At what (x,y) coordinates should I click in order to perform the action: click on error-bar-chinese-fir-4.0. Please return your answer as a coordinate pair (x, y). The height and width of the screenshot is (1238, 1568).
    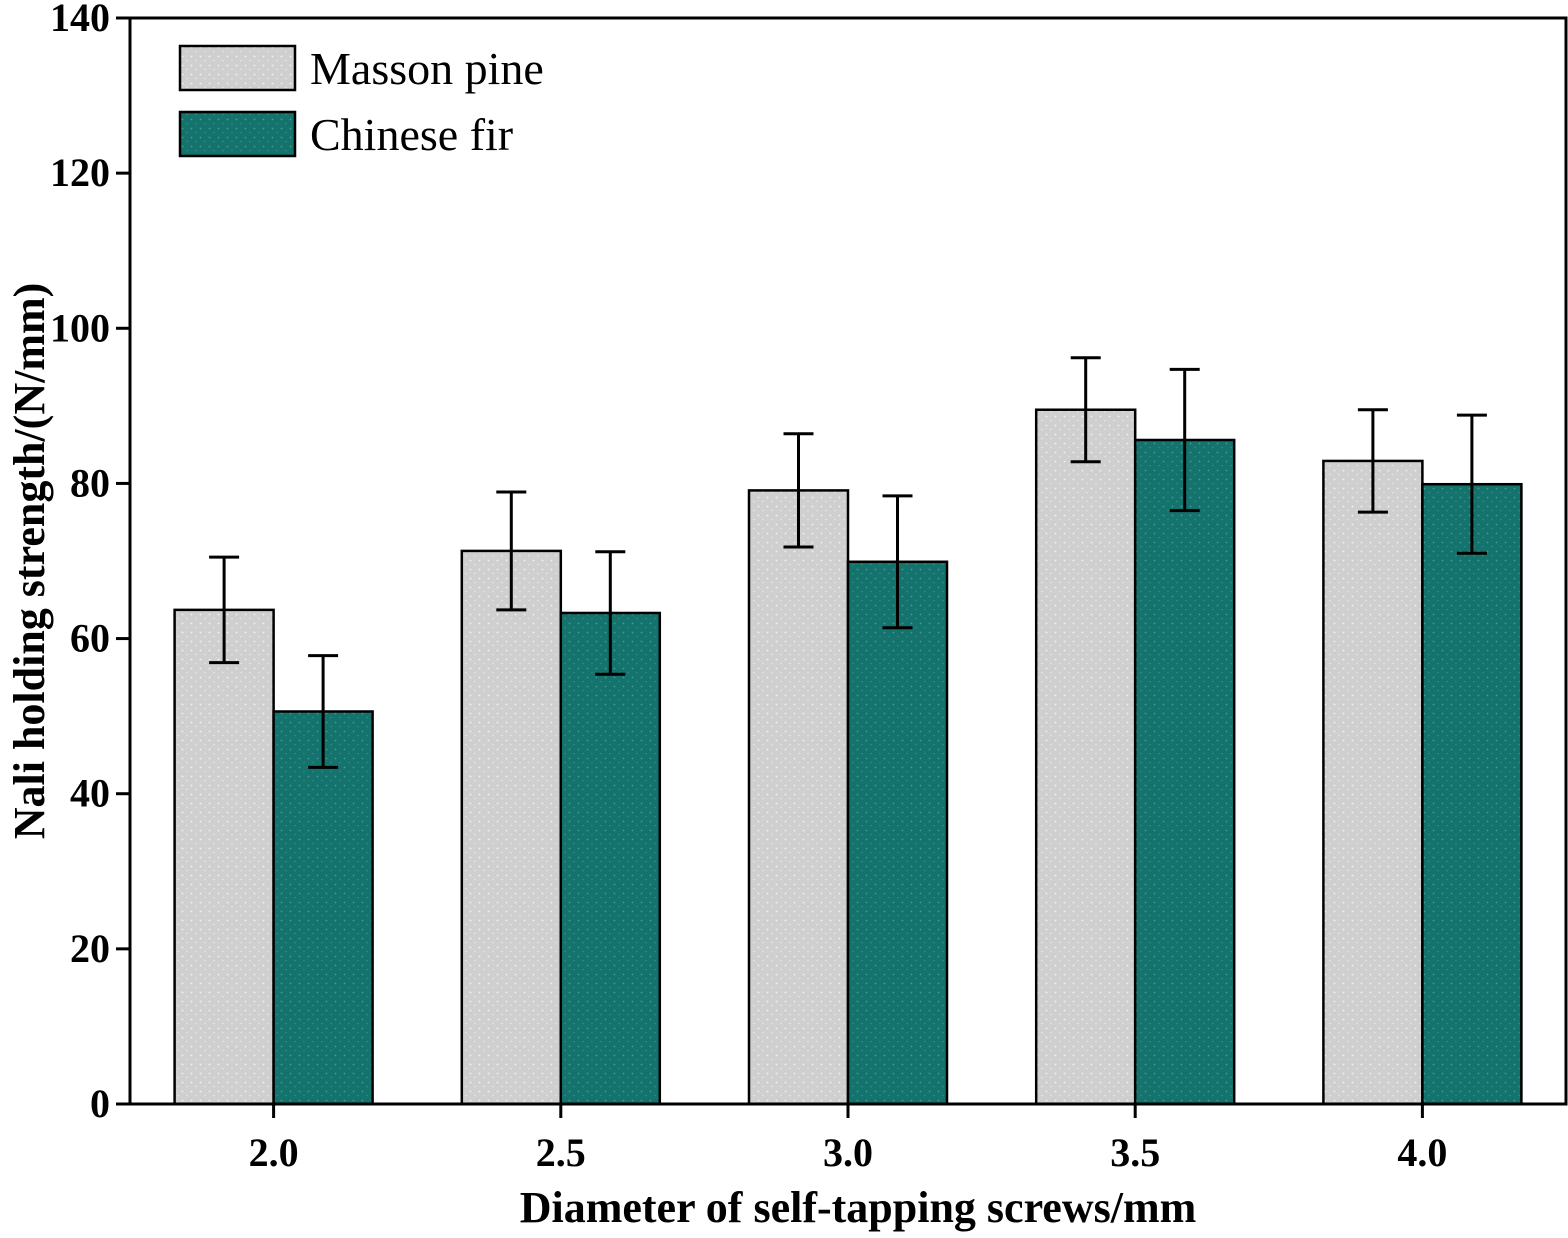
    Looking at the image, I should click on (1471, 484).